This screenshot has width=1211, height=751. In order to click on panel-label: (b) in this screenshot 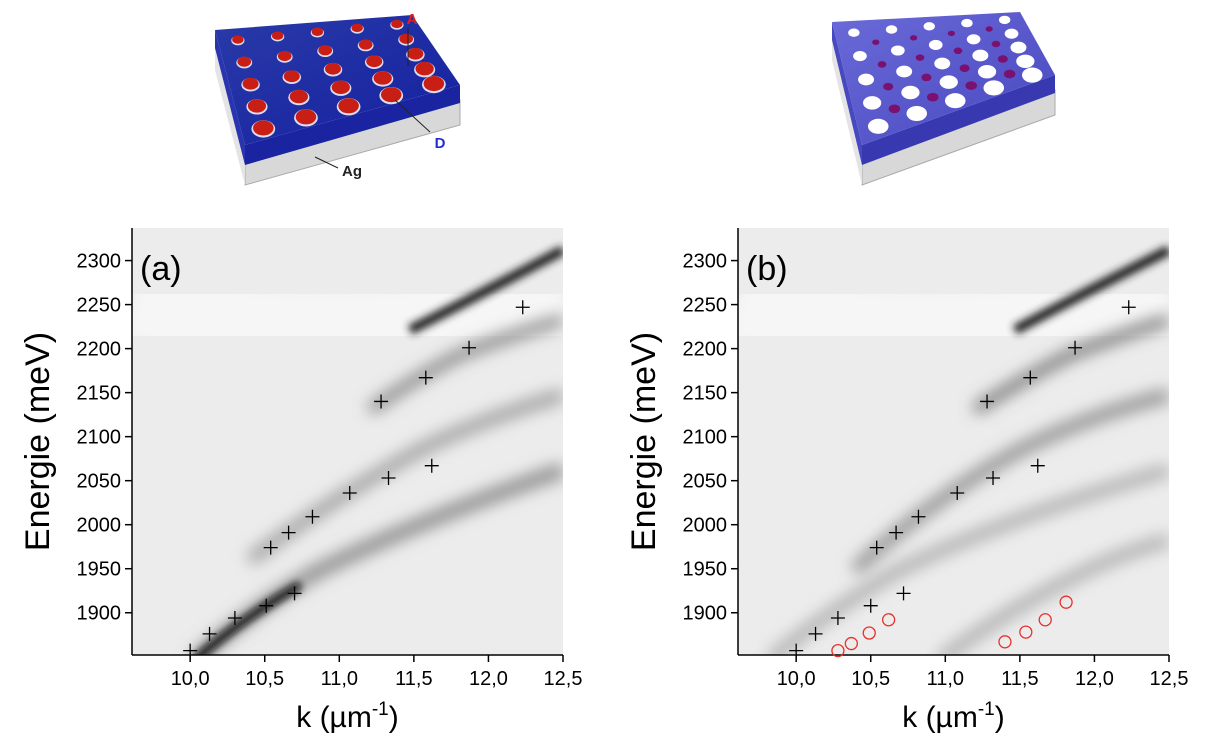, I will do `click(767, 269)`.